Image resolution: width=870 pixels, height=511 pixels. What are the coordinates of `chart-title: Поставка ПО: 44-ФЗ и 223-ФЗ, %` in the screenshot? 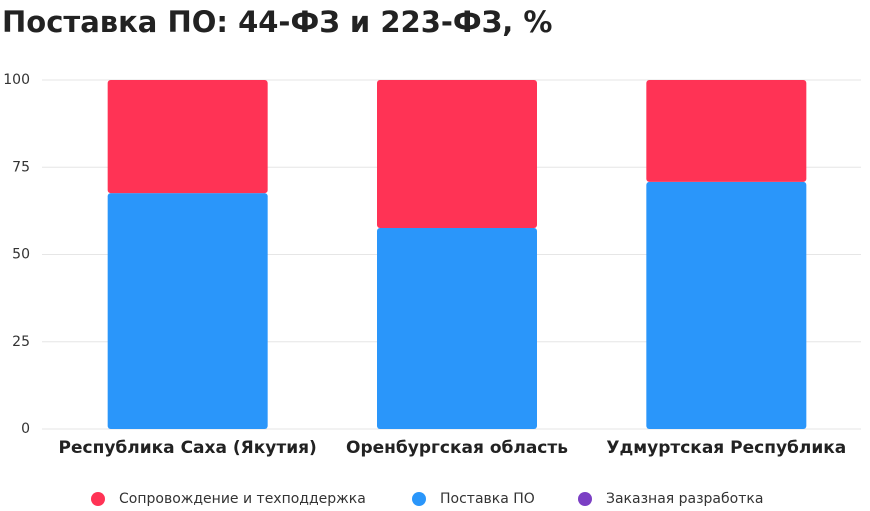 It's located at (277, 22).